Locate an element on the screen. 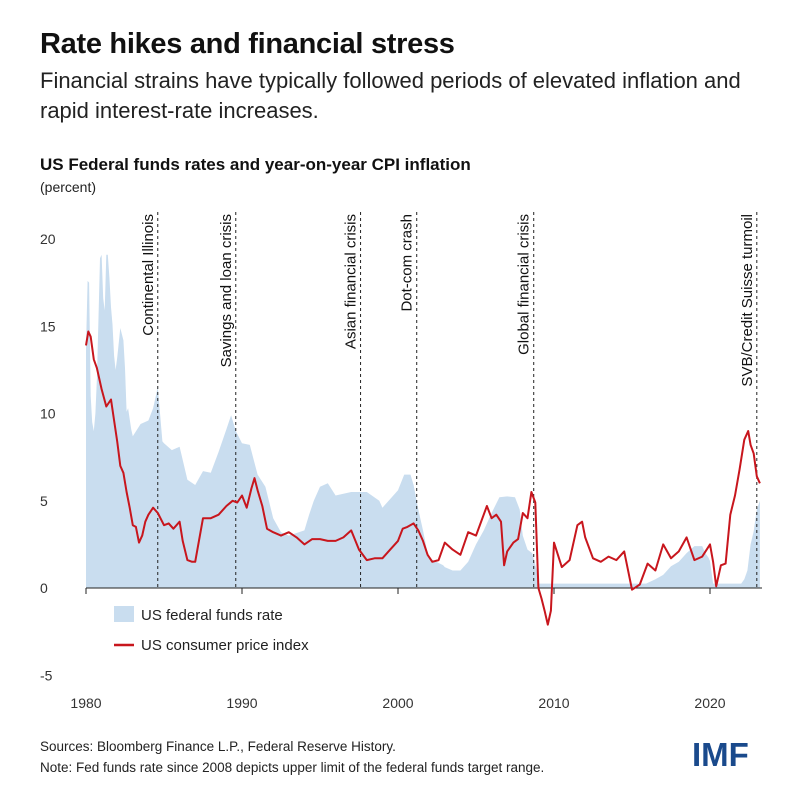 The image size is (800, 800). y-tick-label: 5 is located at coordinates (44, 501).